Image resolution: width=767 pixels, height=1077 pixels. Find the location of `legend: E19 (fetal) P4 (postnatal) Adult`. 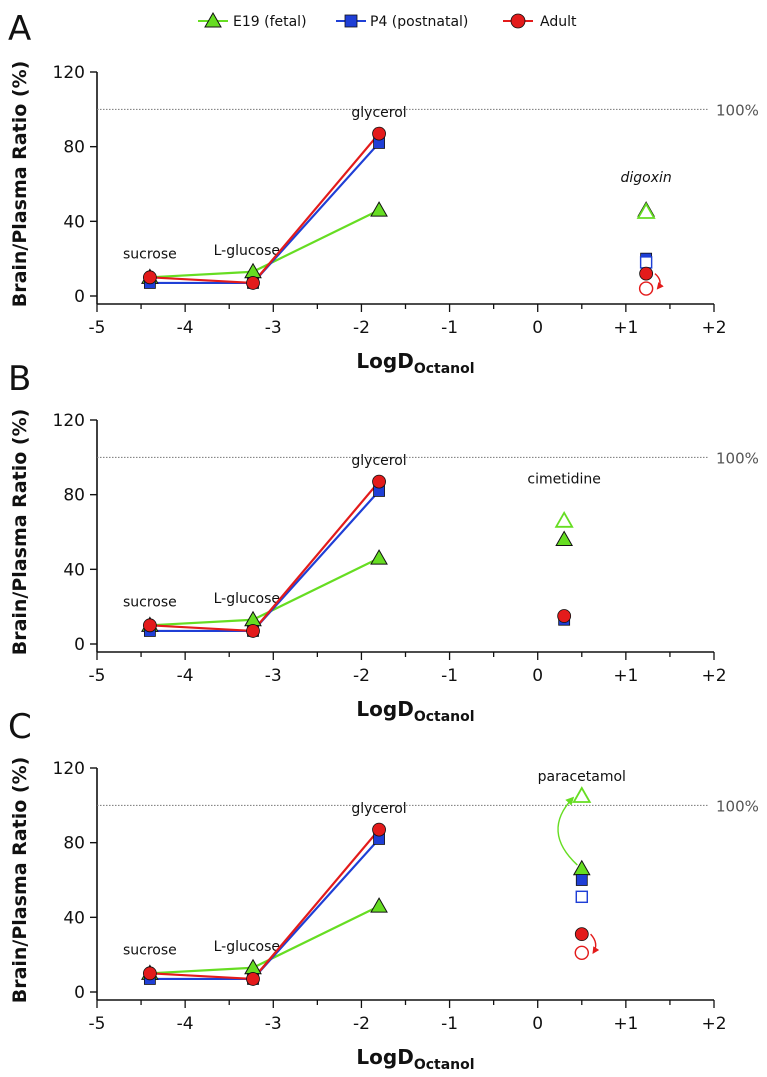

legend: E19 (fetal) P4 (postnatal) Adult is located at coordinates (387, 20).